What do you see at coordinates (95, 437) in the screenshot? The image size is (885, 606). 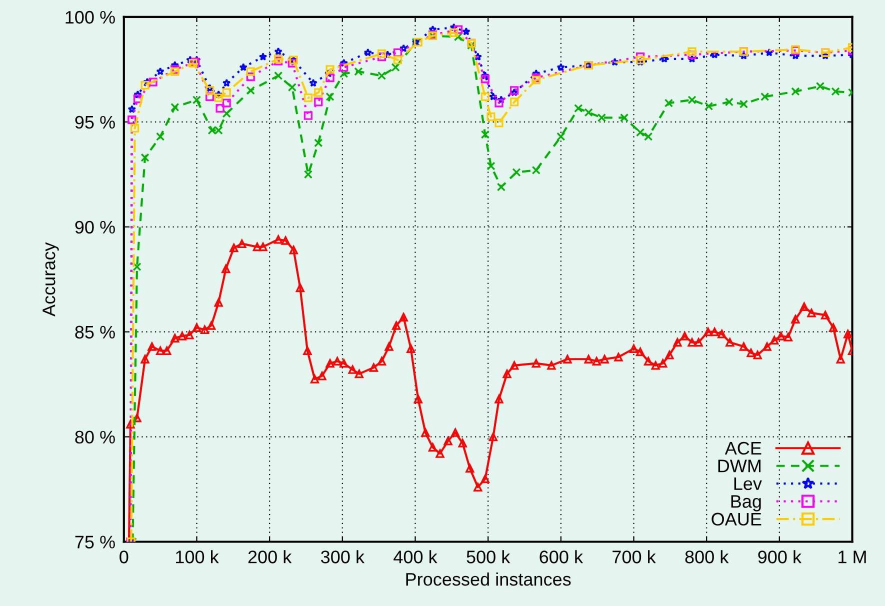 I see `y-tick-label: 80 %` at bounding box center [95, 437].